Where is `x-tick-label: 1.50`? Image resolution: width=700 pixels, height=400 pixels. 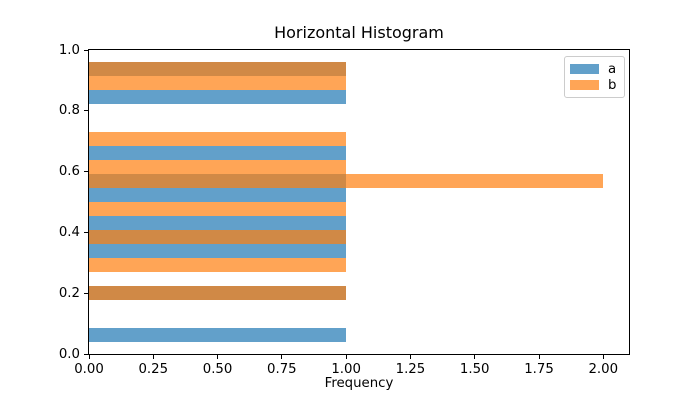
x-tick-label: 1.50 is located at coordinates (474, 369).